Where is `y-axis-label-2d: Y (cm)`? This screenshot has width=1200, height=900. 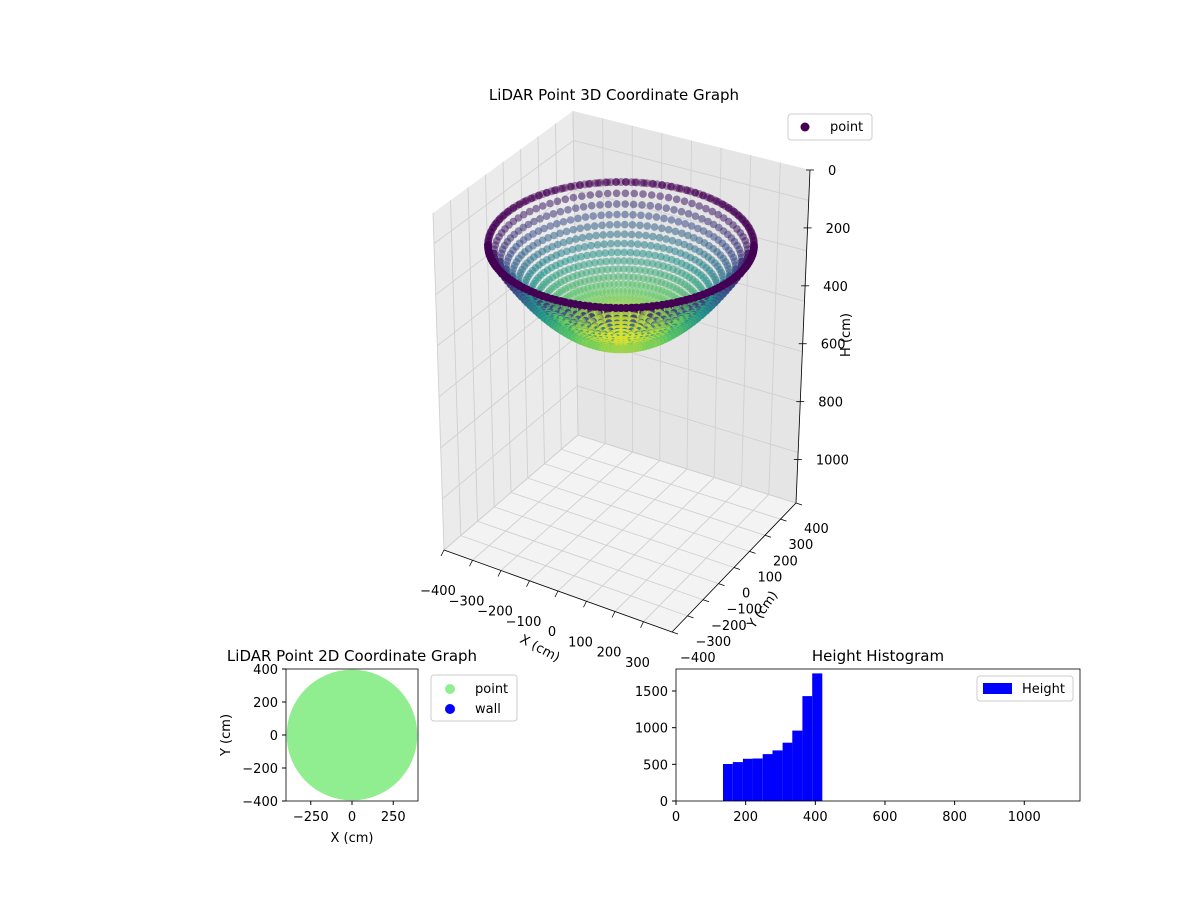
y-axis-label-2d: Y (cm) is located at coordinates (226, 735).